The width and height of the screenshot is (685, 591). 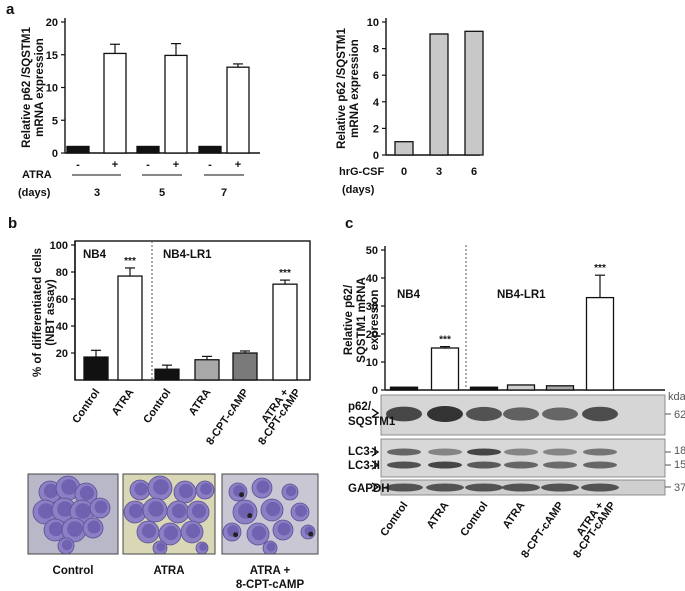 I want to click on y-tick-label: 100, so click(x=59, y=246).